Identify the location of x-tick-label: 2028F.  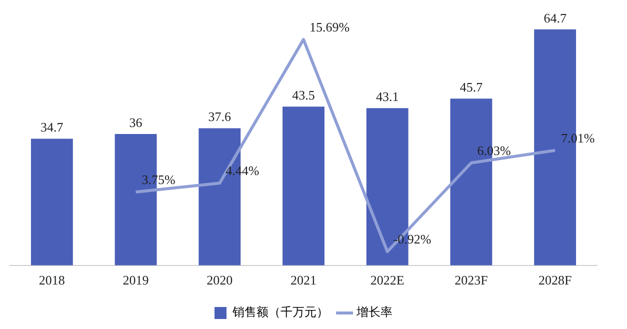
(555, 280).